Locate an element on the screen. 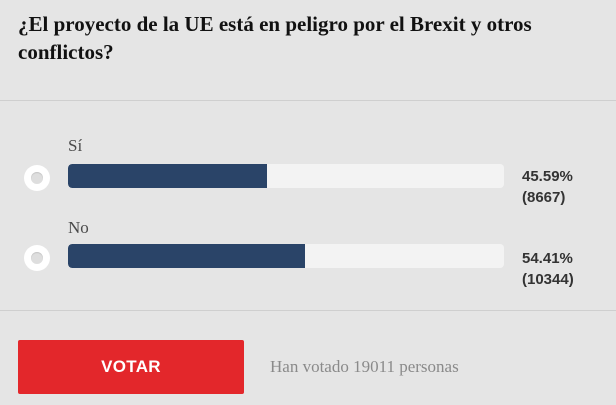 This screenshot has height=405, width=616. result-bar-fill-no is located at coordinates (187, 256).